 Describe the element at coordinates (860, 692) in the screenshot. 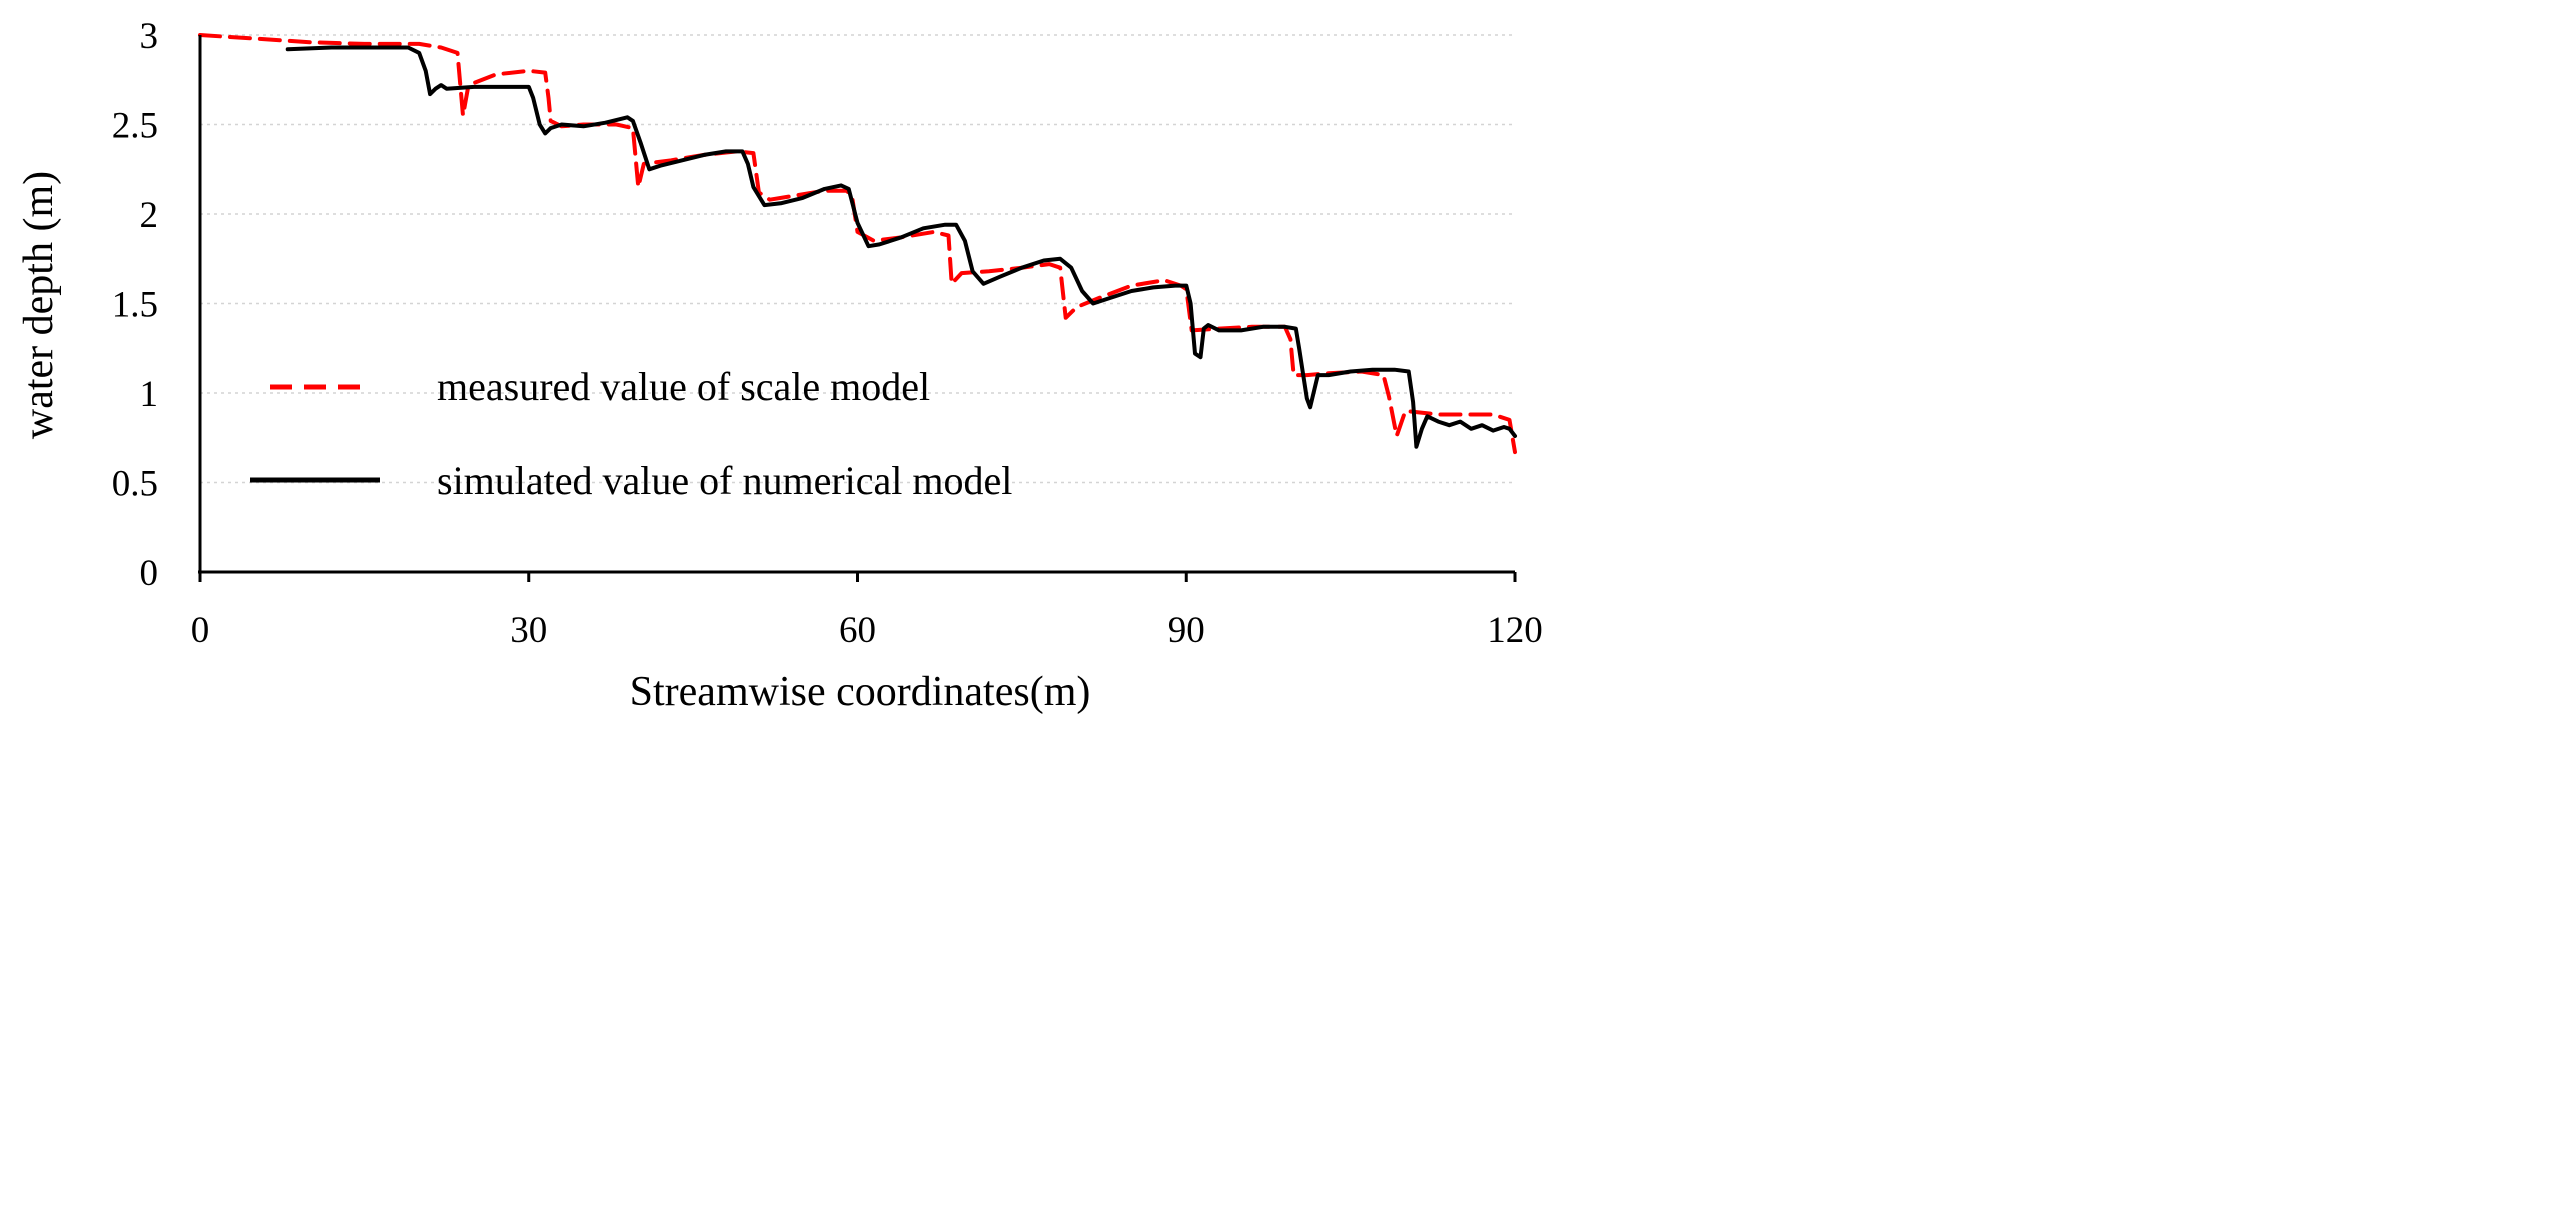

I see `x-axis-title: Streamwise coordinates(m)` at that location.